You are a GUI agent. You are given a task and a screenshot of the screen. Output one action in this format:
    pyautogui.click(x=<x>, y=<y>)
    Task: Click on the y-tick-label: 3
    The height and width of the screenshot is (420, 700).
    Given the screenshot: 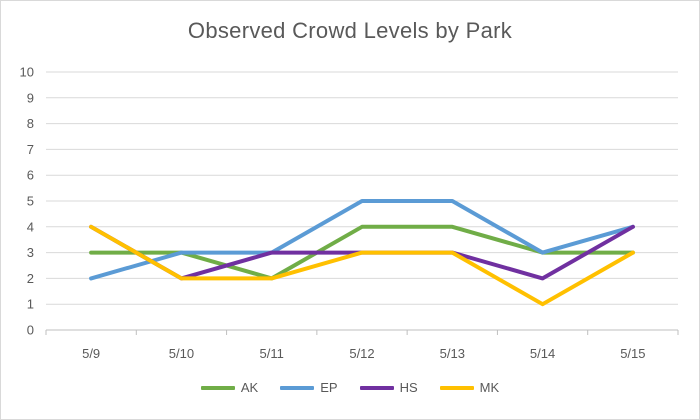 What is the action you would take?
    pyautogui.click(x=30, y=252)
    